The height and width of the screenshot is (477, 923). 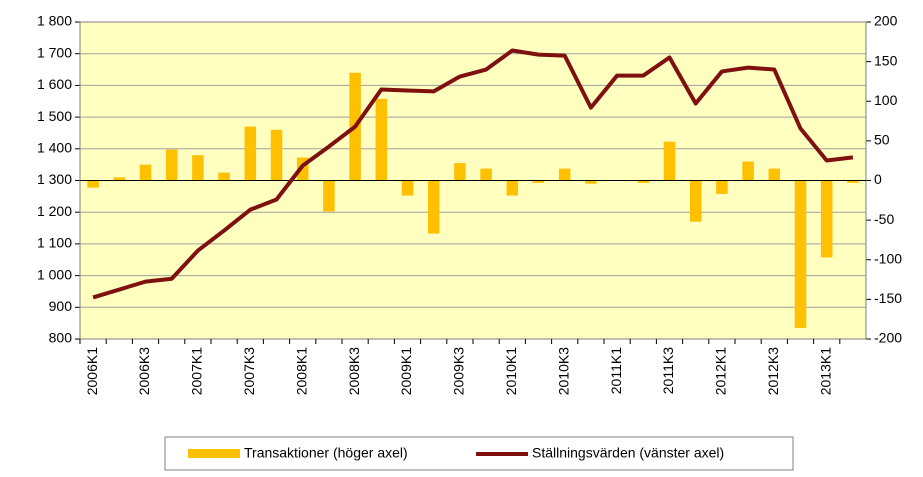 I want to click on x-tick-label: 2011K3, so click(x=668, y=370).